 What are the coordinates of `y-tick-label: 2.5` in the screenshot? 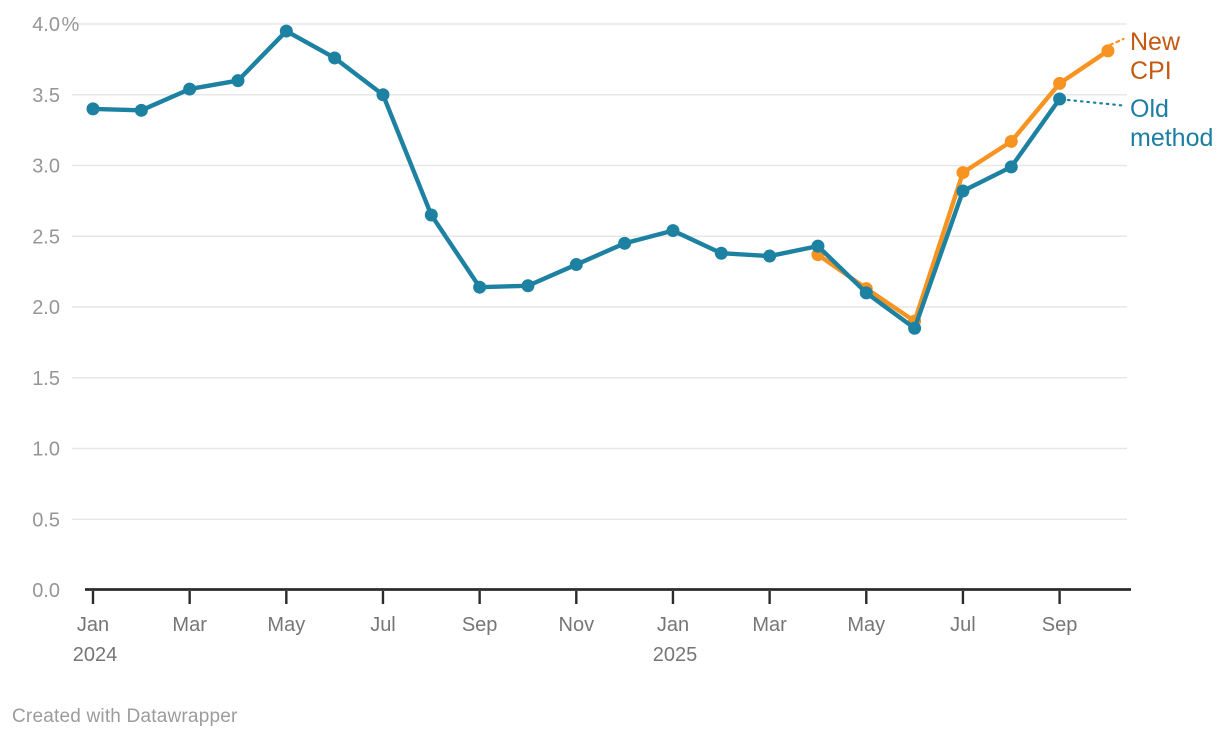 It's located at (46, 237).